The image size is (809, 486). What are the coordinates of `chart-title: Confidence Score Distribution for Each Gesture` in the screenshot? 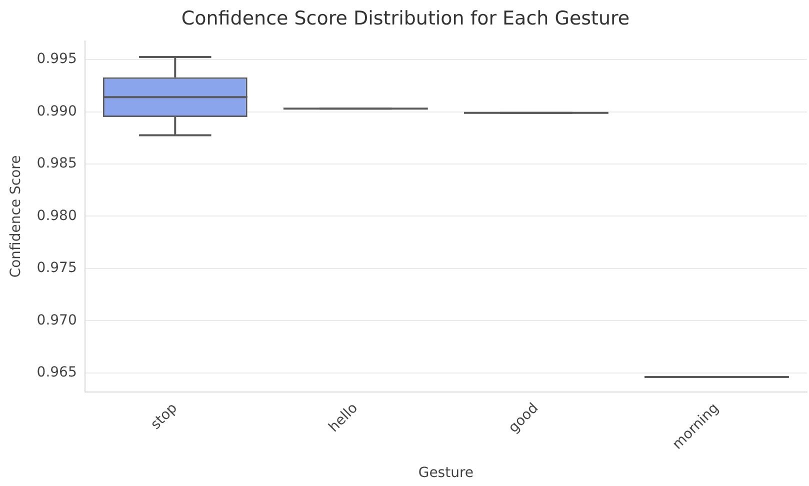 It's located at (405, 18).